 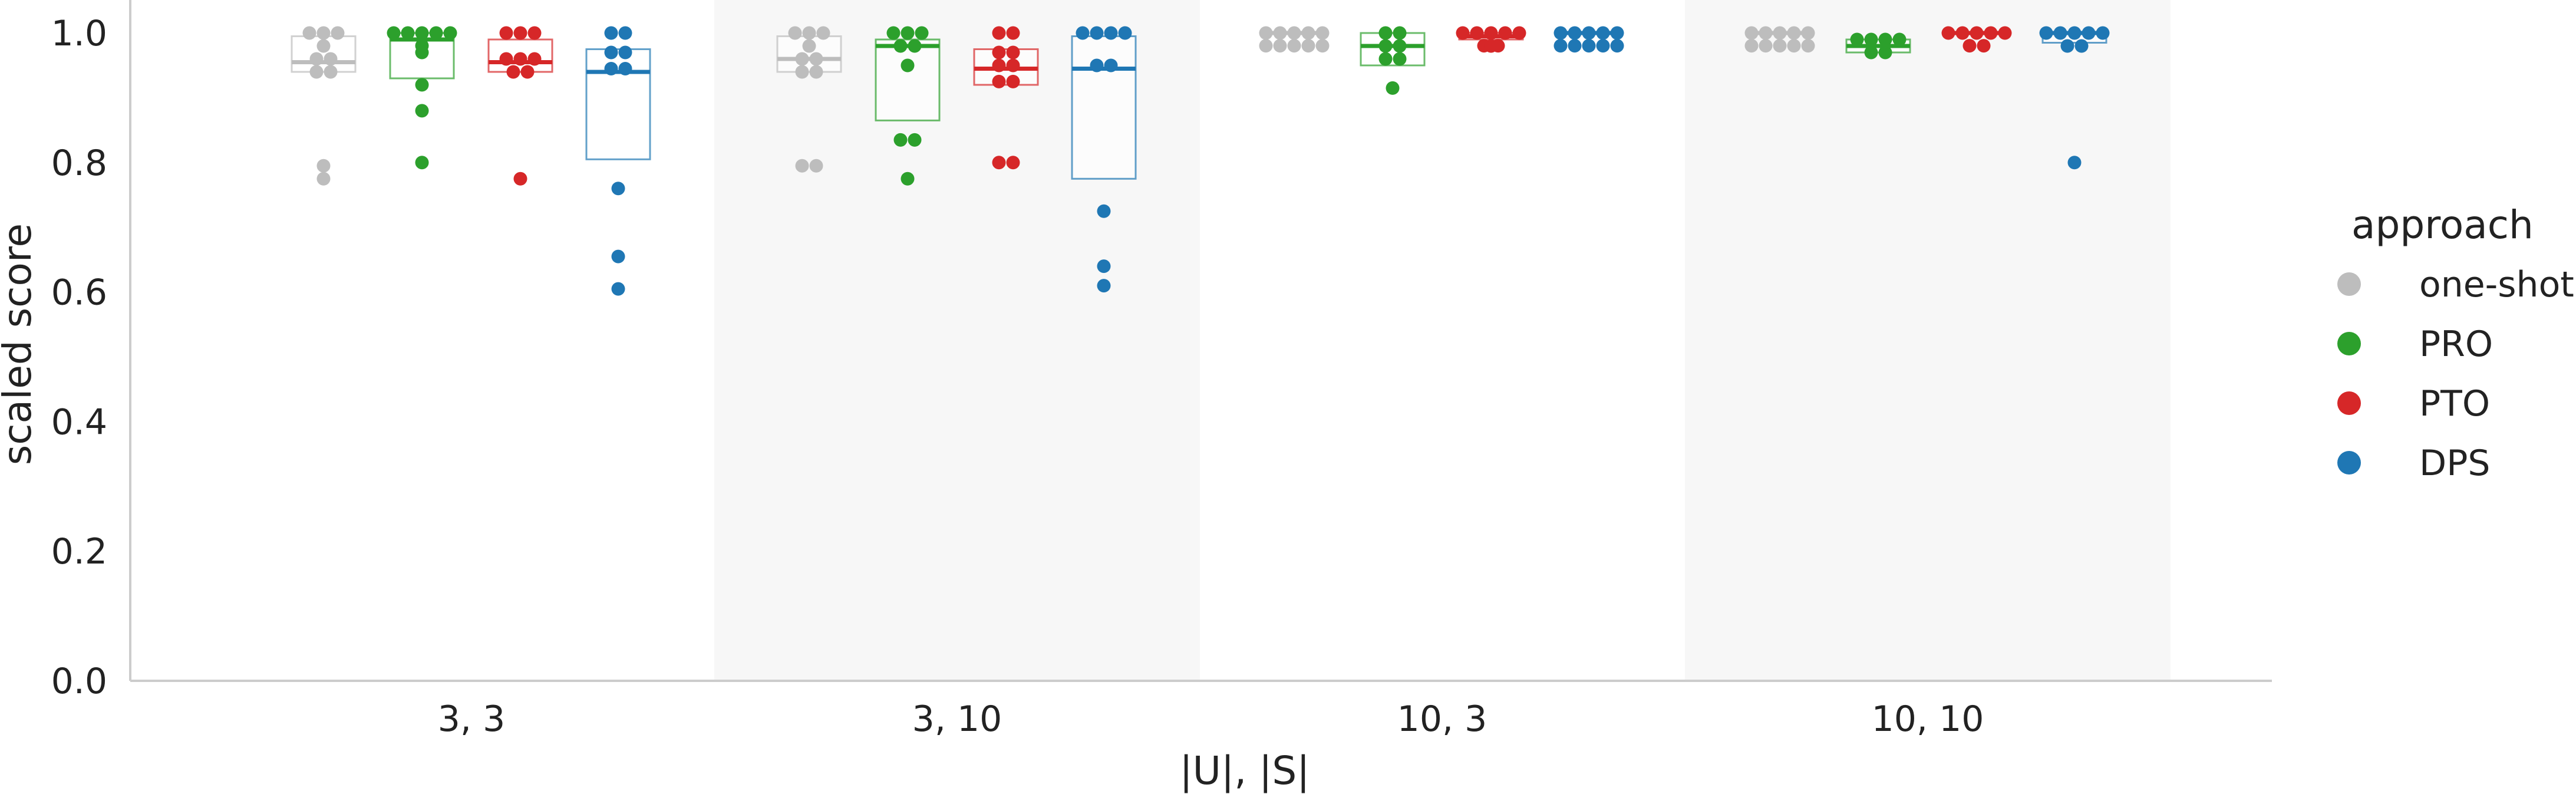 What do you see at coordinates (2454, 464) in the screenshot?
I see `legend-label: DPS` at bounding box center [2454, 464].